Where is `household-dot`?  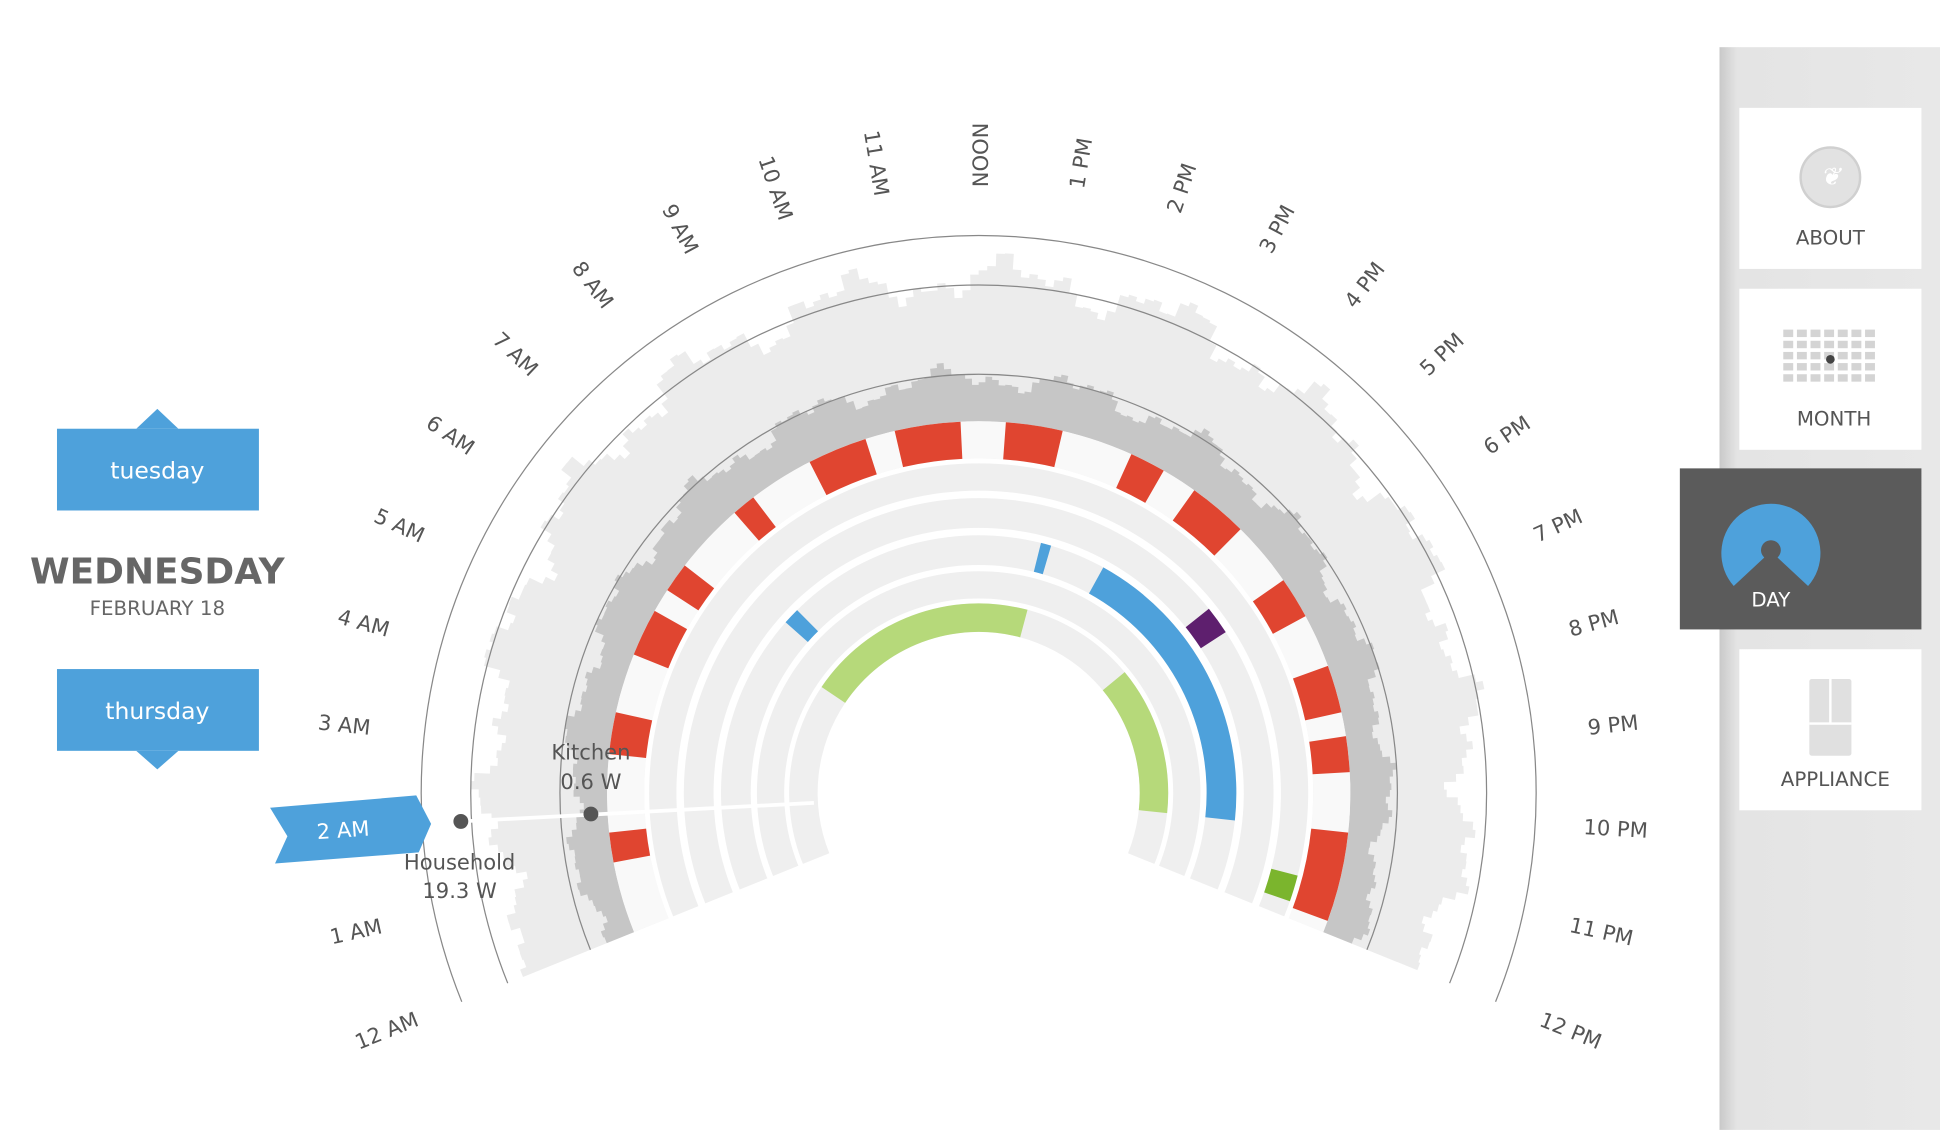
household-dot is located at coordinates (461, 821).